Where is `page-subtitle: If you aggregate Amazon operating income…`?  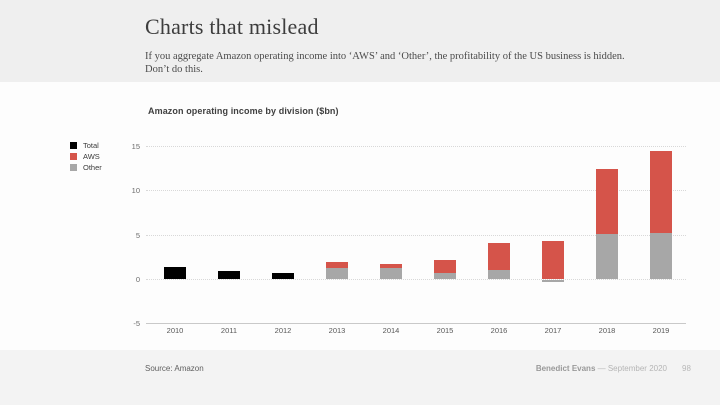 page-subtitle: If you aggregate Amazon operating income… is located at coordinates (385, 63).